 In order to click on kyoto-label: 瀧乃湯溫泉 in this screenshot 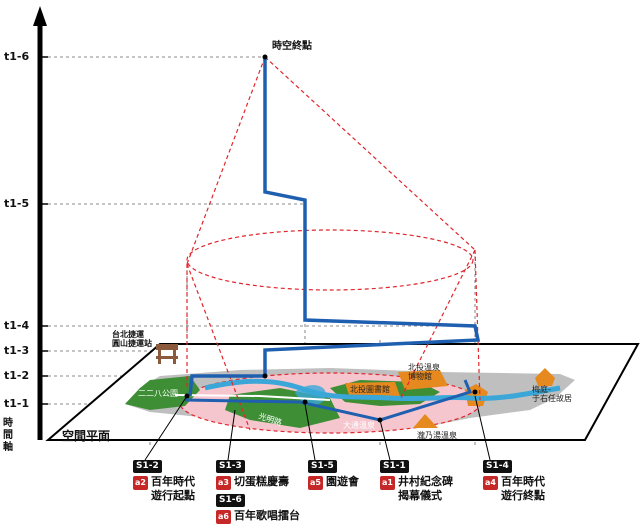, I will do `click(437, 435)`.